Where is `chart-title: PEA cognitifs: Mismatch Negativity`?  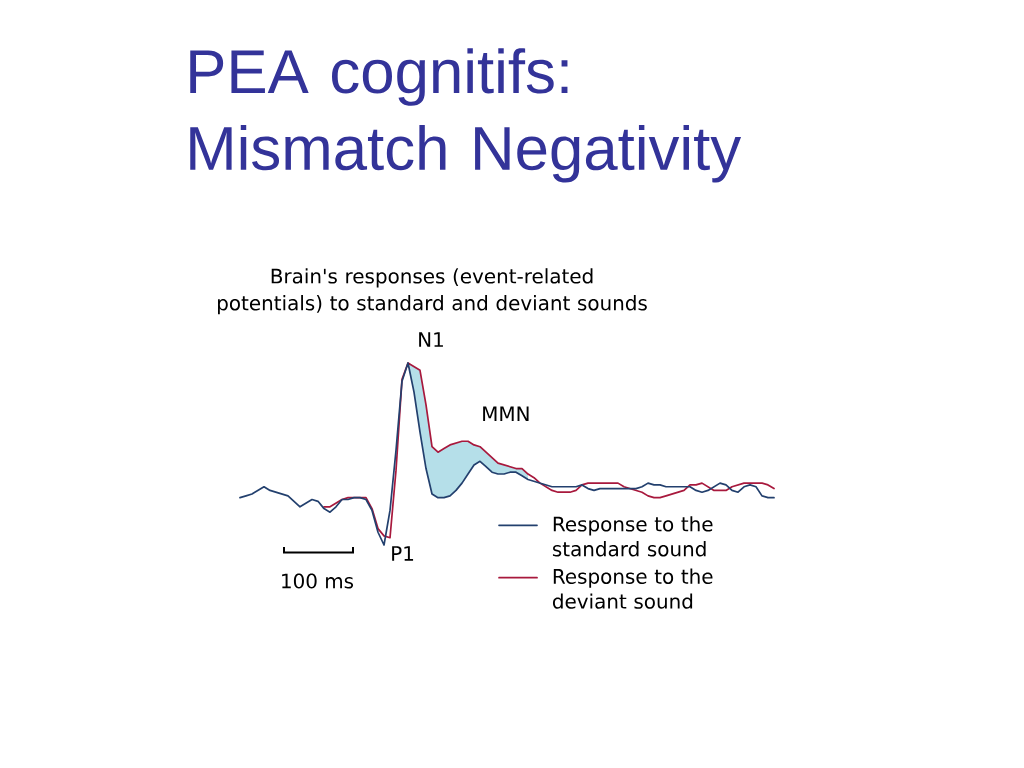 chart-title: PEA cognitifs: Mismatch Negativity is located at coordinates (466, 115).